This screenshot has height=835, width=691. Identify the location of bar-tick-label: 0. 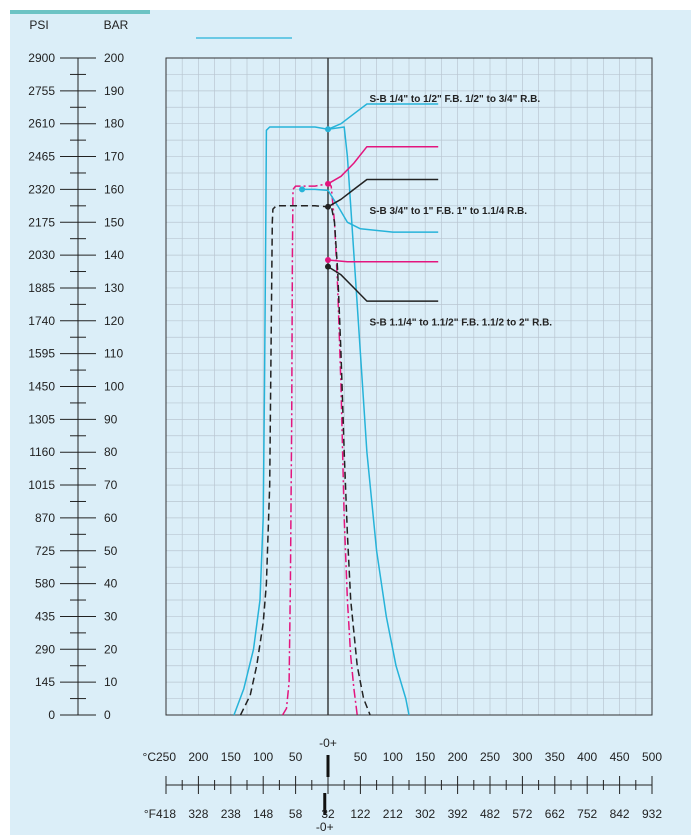
(107, 715).